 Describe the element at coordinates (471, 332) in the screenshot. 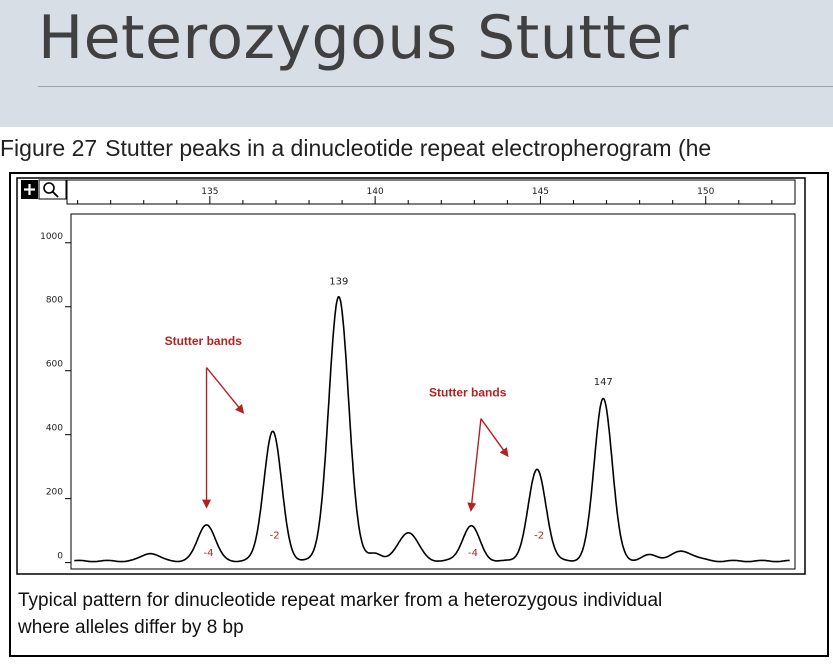

I see `peak-labels: 139 147` at that location.